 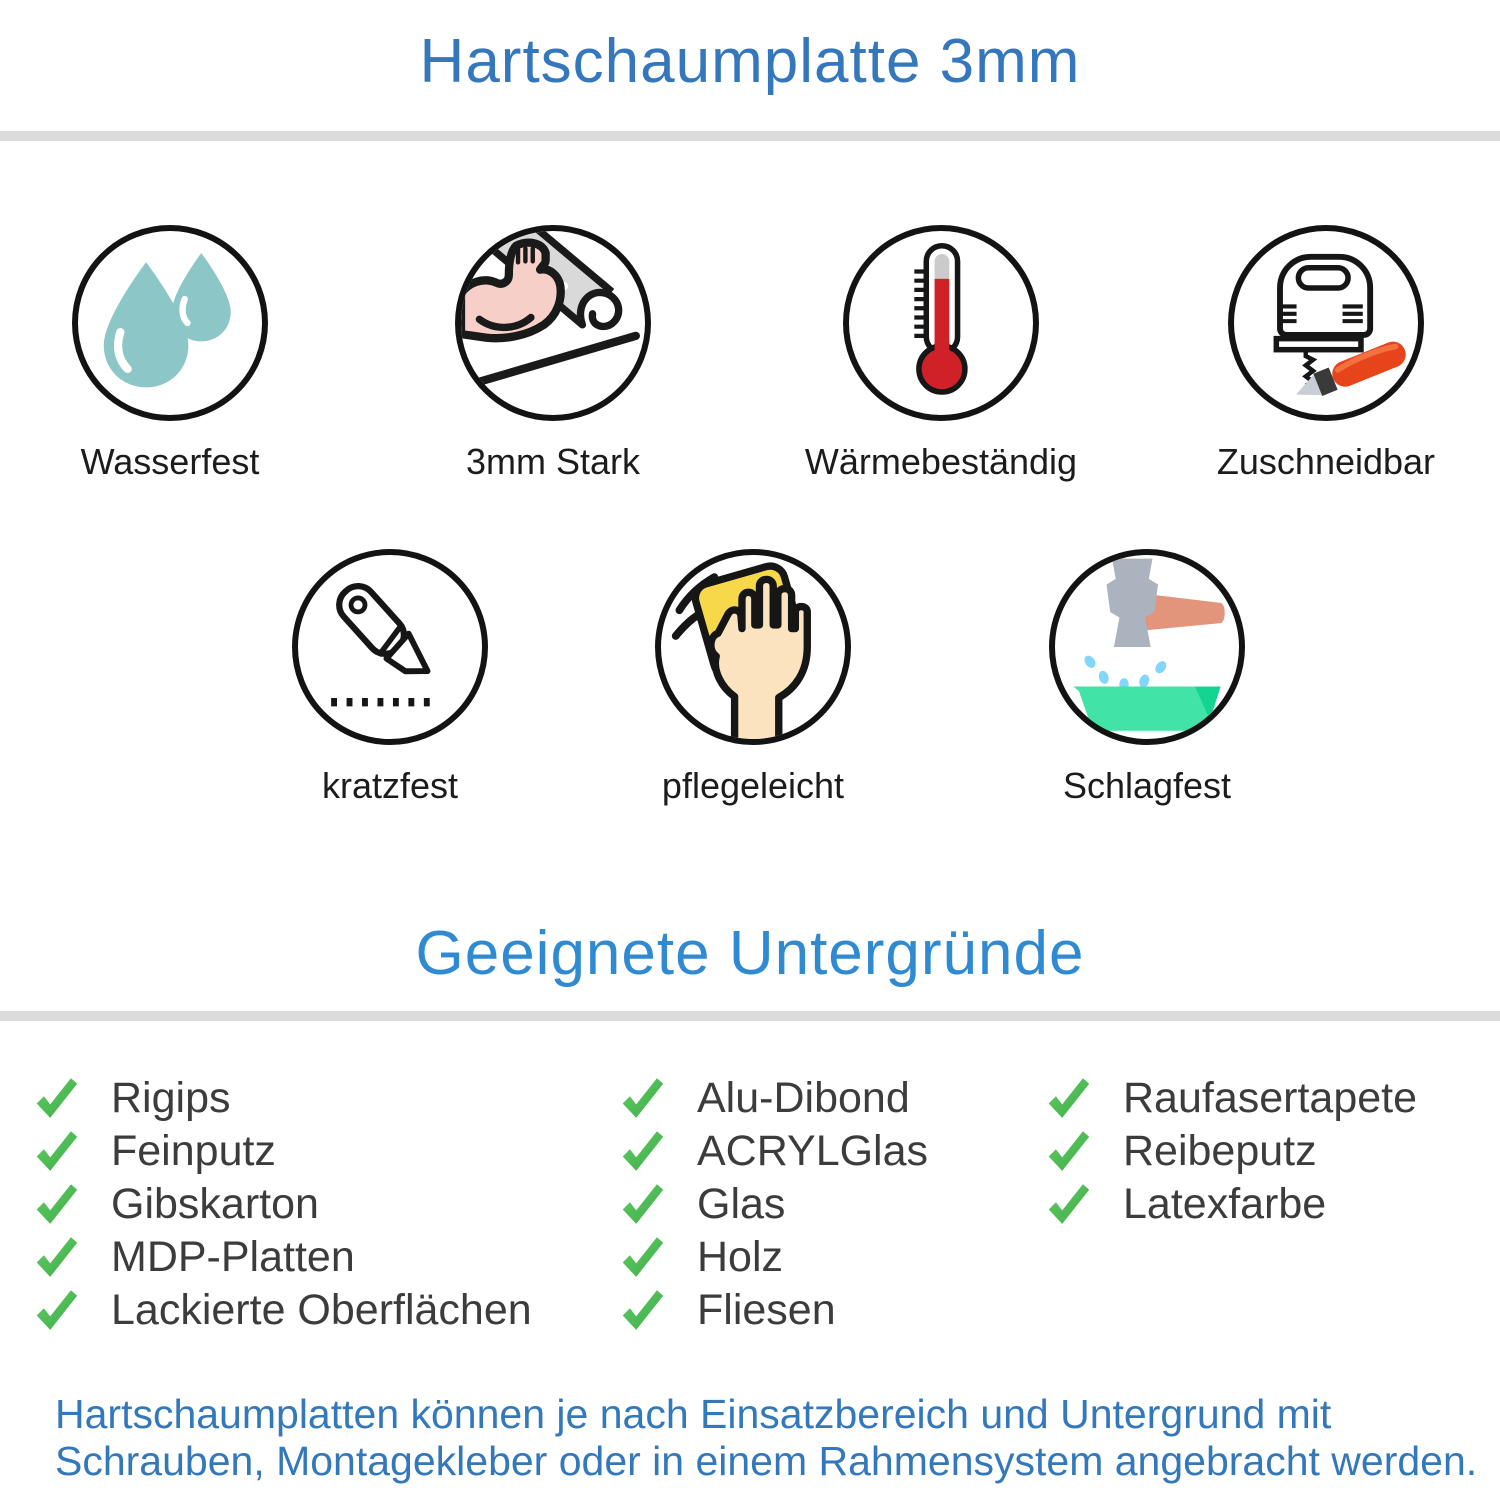 I want to click on water-drops-icon, so click(x=167, y=320).